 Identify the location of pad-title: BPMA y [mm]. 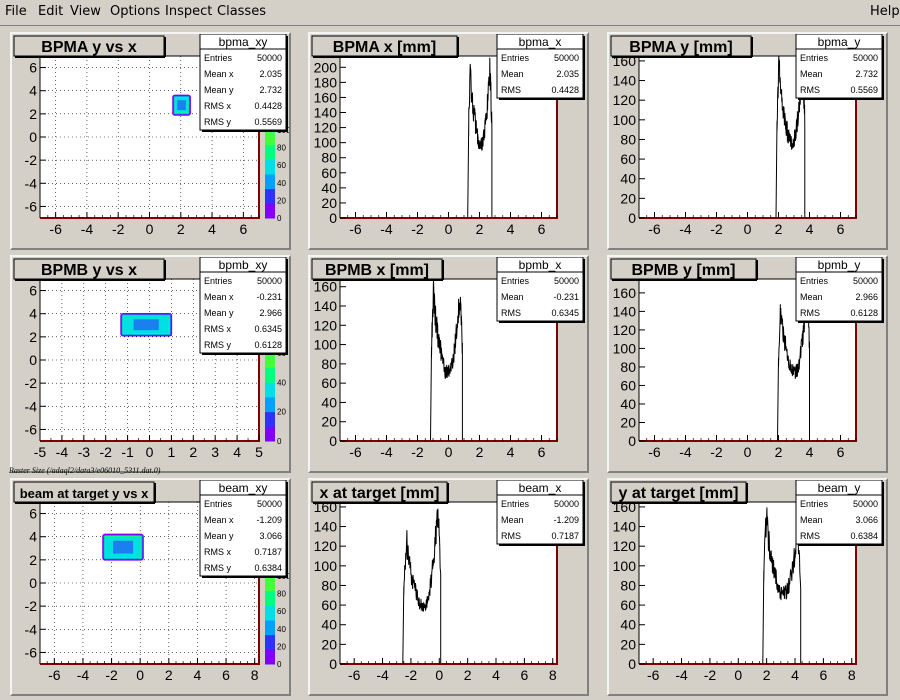
(680, 47).